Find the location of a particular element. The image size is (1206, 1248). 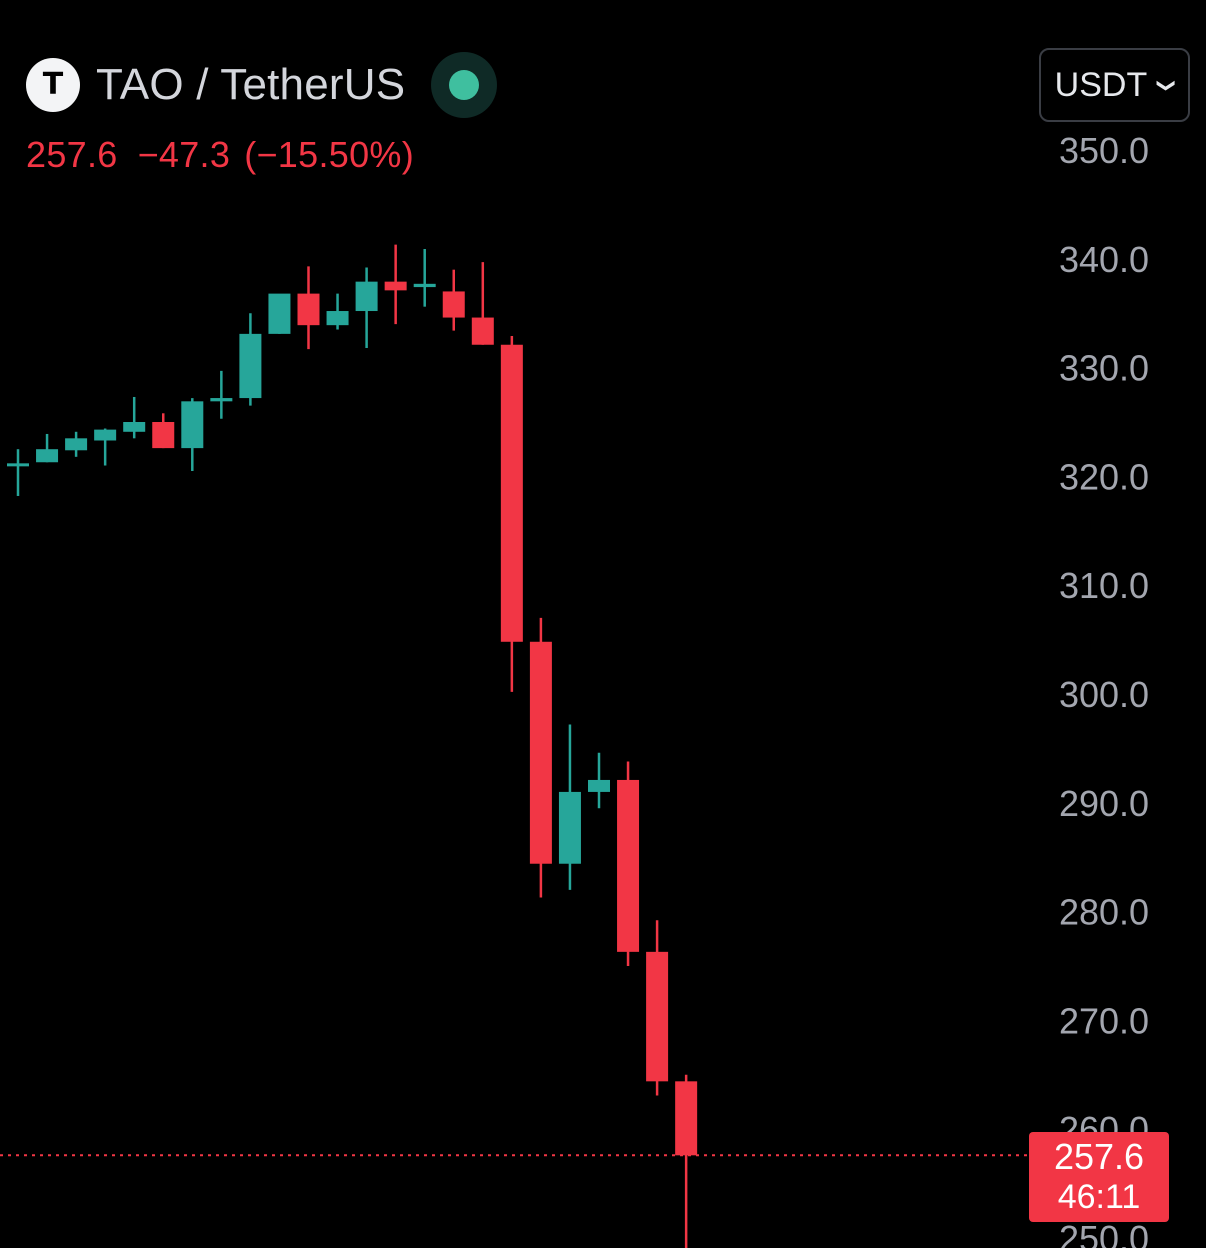

price-change-percent: (−15.50%) is located at coordinates (329, 154).